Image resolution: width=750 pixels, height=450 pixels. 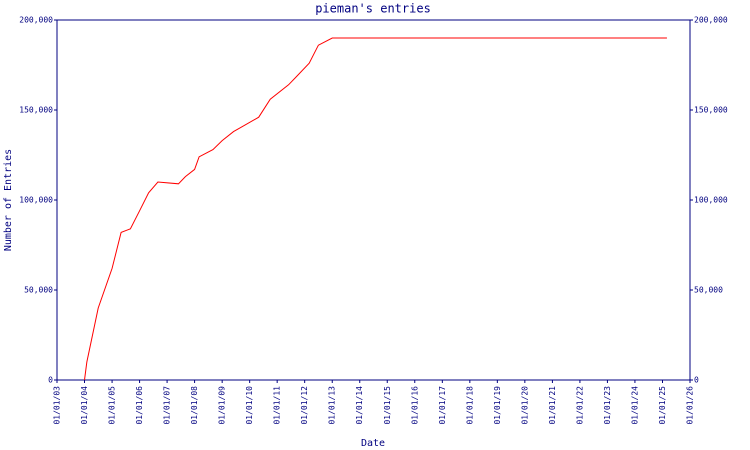 I want to click on x-tick-label: 01/01/14, so click(x=359, y=405).